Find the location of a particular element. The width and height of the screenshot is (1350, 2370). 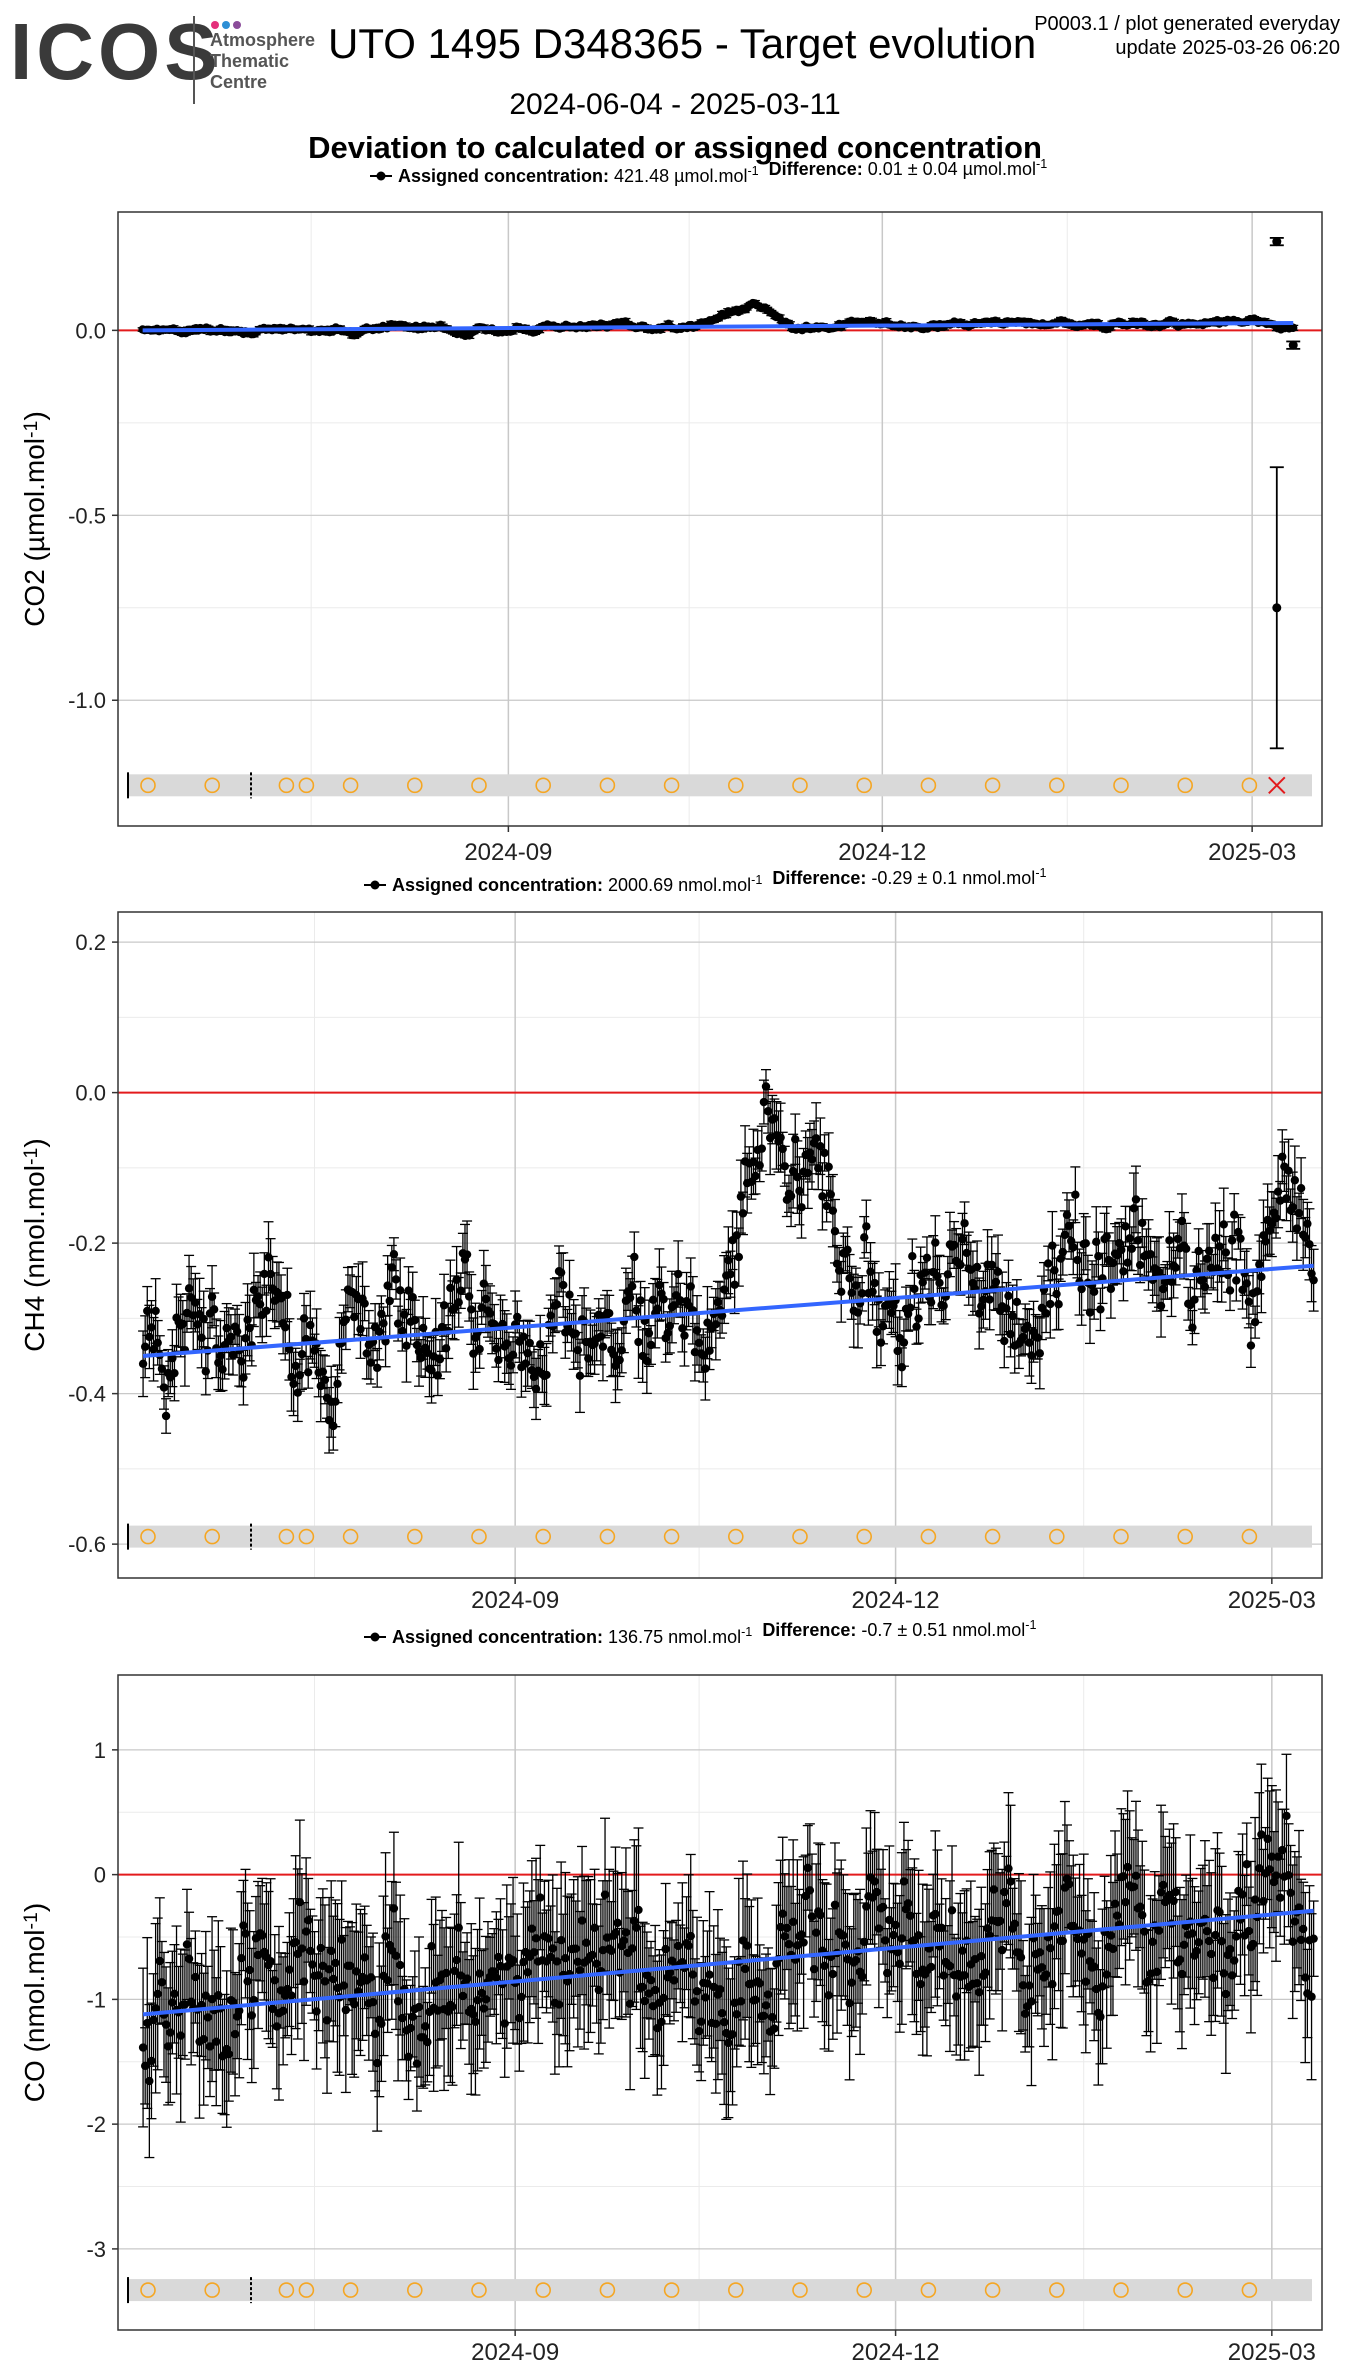

trend-line is located at coordinates (728, 1310).